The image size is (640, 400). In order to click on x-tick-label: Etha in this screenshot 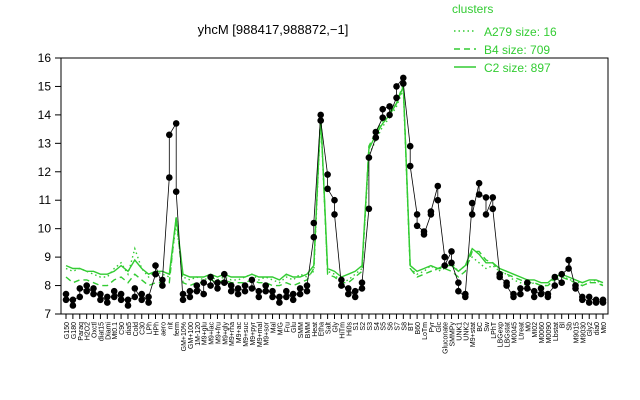, I will do `click(322, 329)`.